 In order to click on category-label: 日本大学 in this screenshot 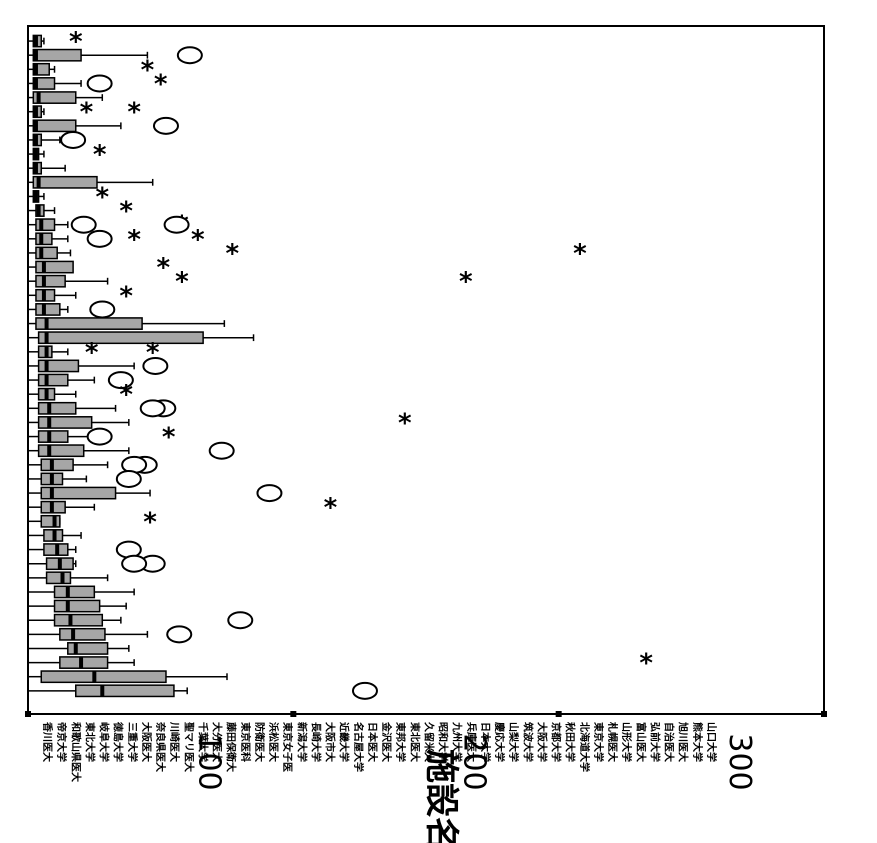, I will do `click(485, 742)`.